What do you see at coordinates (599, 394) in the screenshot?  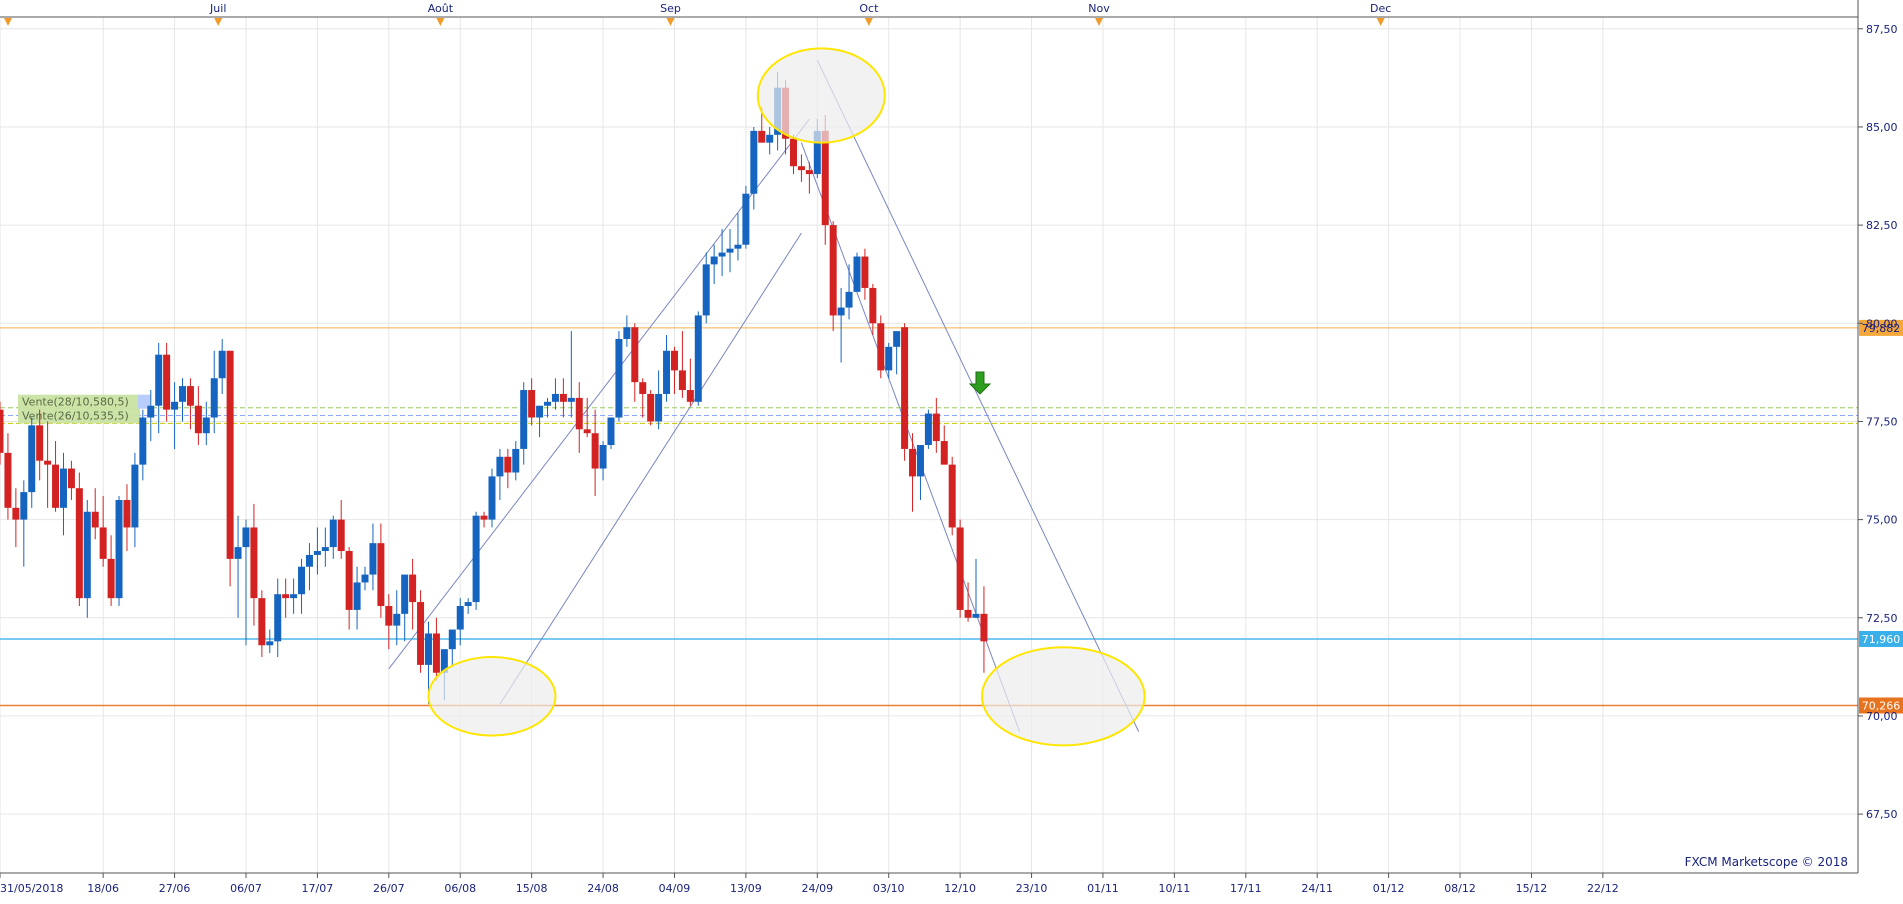 I see `trendline` at bounding box center [599, 394].